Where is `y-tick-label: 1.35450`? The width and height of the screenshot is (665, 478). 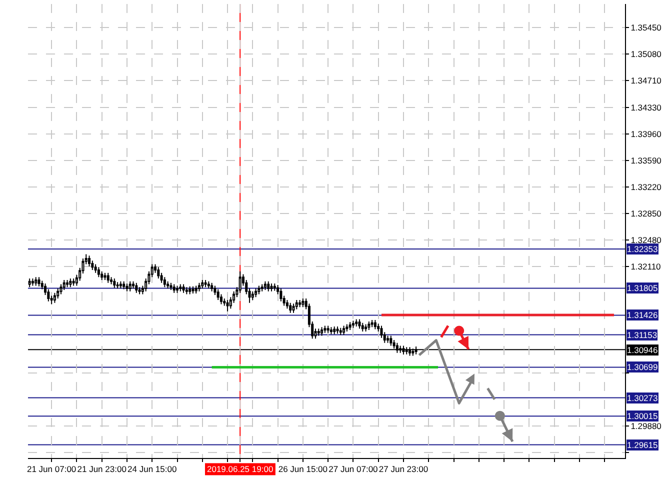
y-tick-label: 1.35450 is located at coordinates (646, 27).